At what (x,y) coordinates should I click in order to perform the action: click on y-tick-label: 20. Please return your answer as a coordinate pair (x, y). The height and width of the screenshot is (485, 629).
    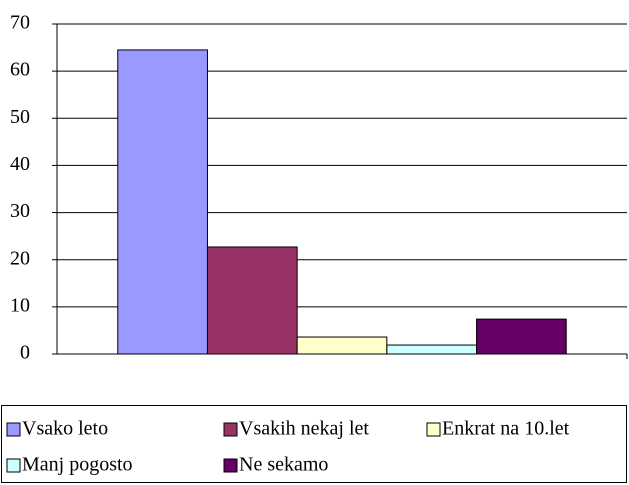
    Looking at the image, I should click on (20, 258).